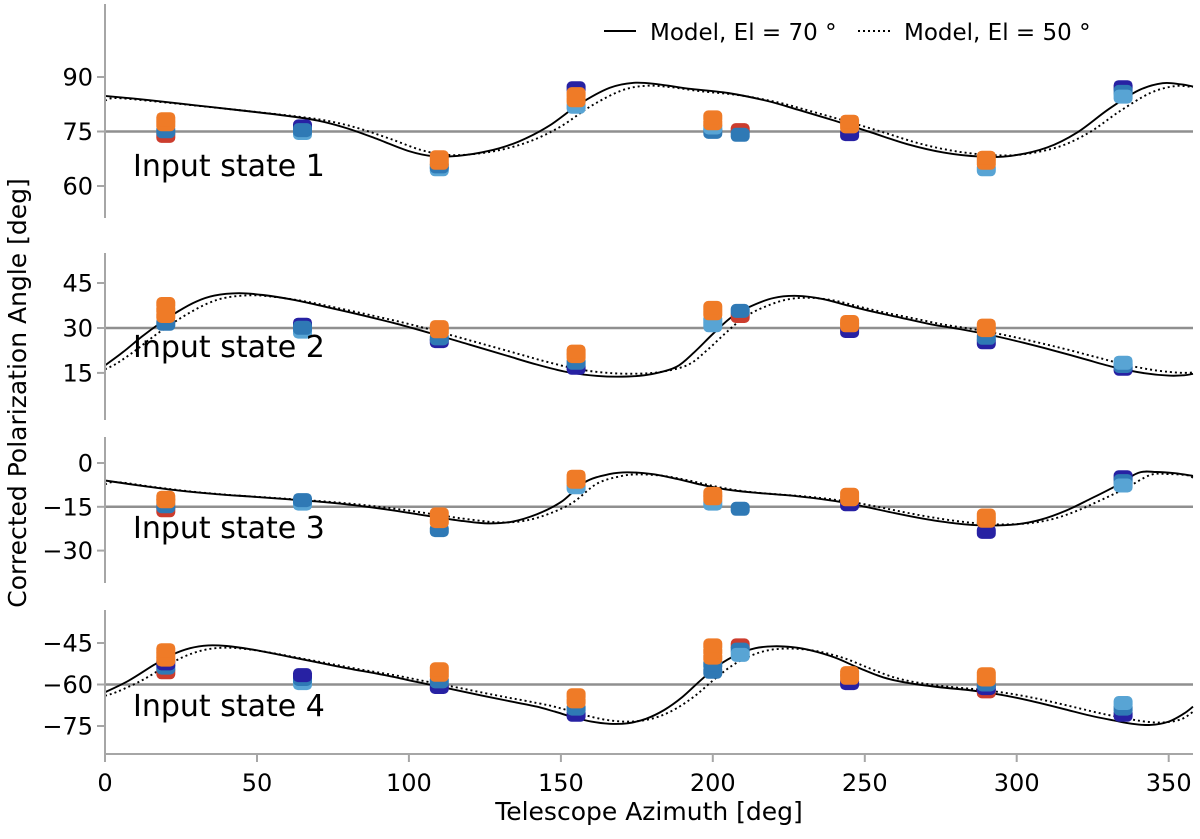 The width and height of the screenshot is (1200, 839). I want to click on x-tick-label: 350, so click(1169, 783).